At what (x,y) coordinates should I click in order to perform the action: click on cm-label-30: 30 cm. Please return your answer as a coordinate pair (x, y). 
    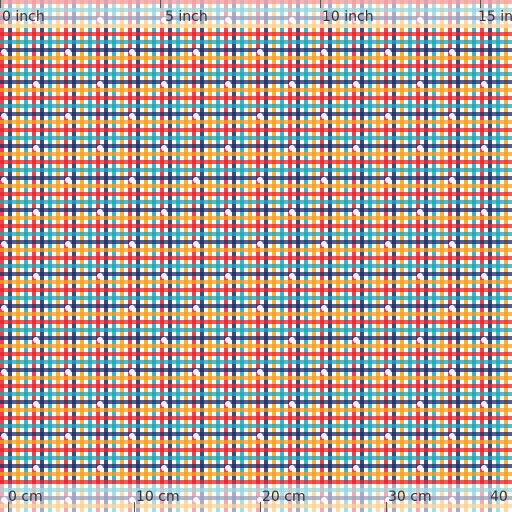
    Looking at the image, I should click on (410, 497).